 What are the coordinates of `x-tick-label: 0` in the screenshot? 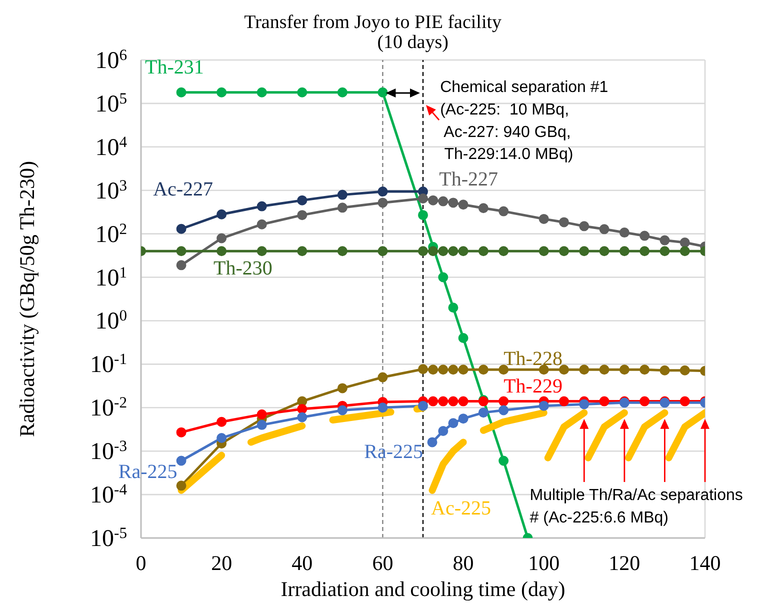 It's located at (141, 563).